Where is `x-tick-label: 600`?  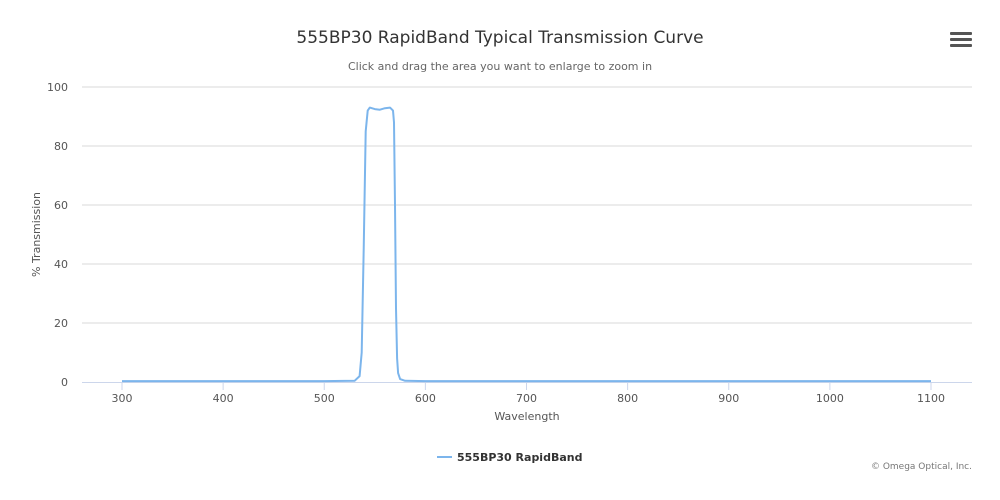
x-tick-label: 600 is located at coordinates (425, 398).